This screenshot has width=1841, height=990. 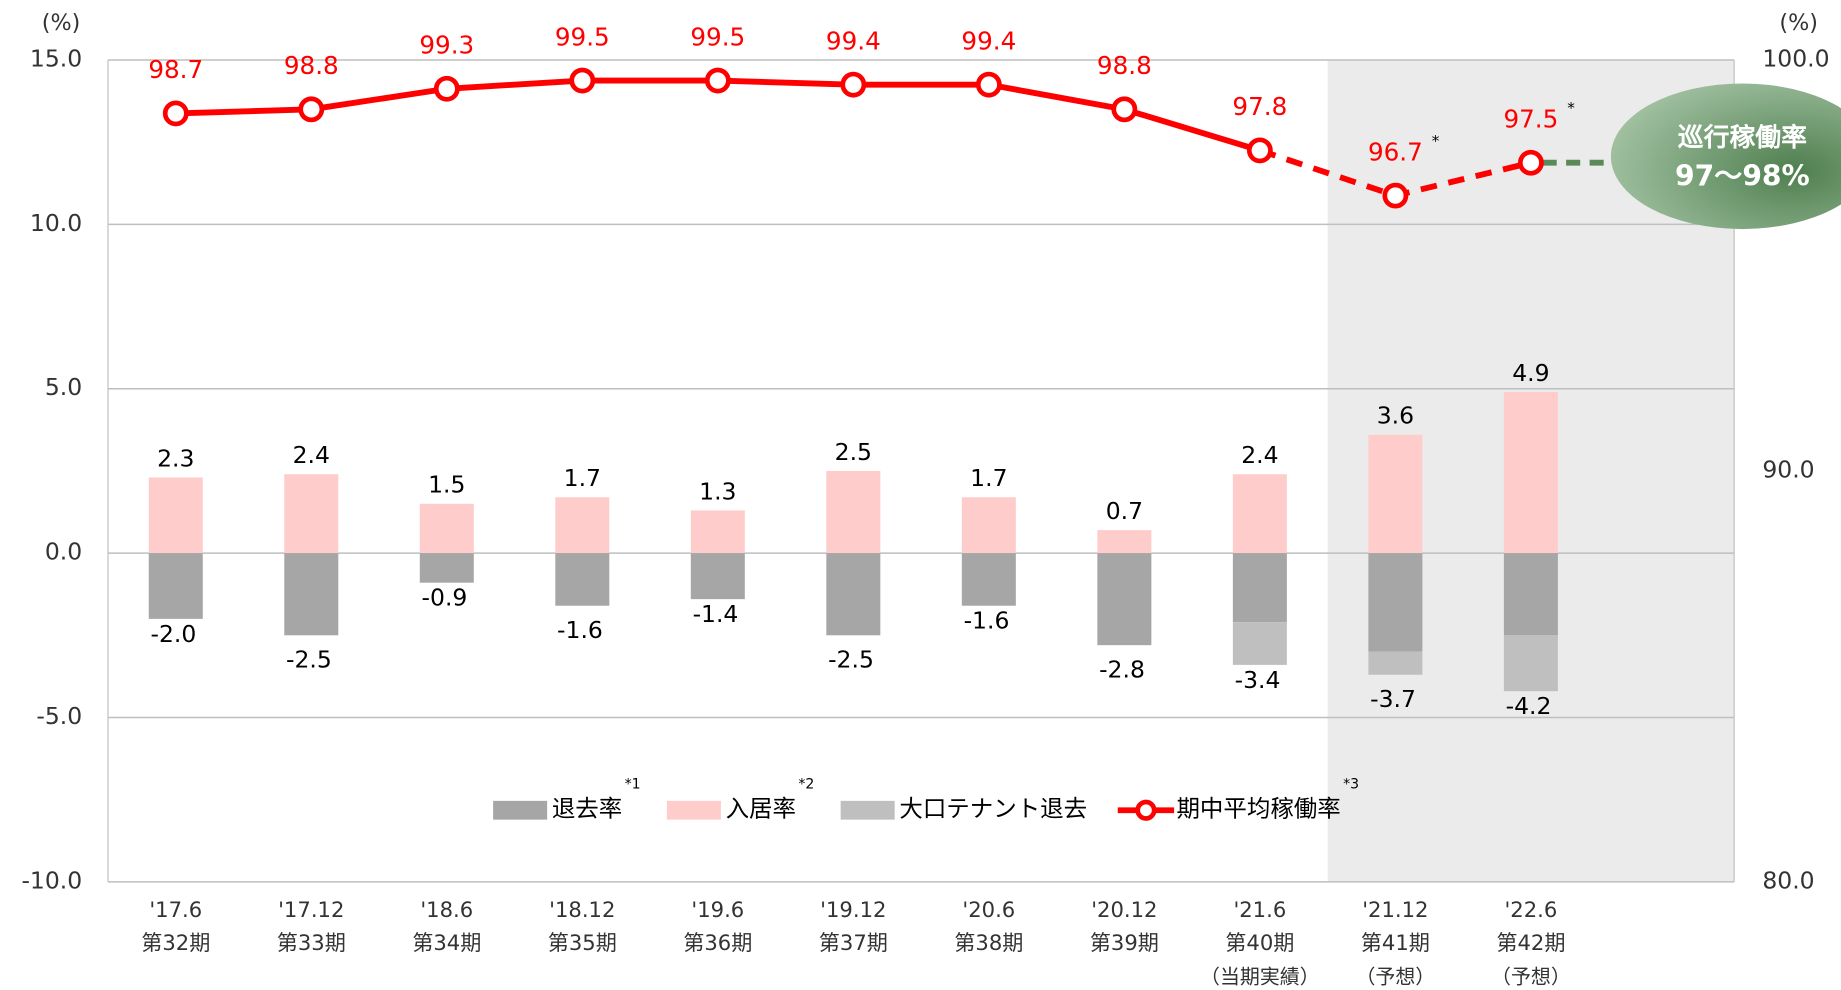 What do you see at coordinates (446, 485) in the screenshot?
I see `bar-label: 1.5` at bounding box center [446, 485].